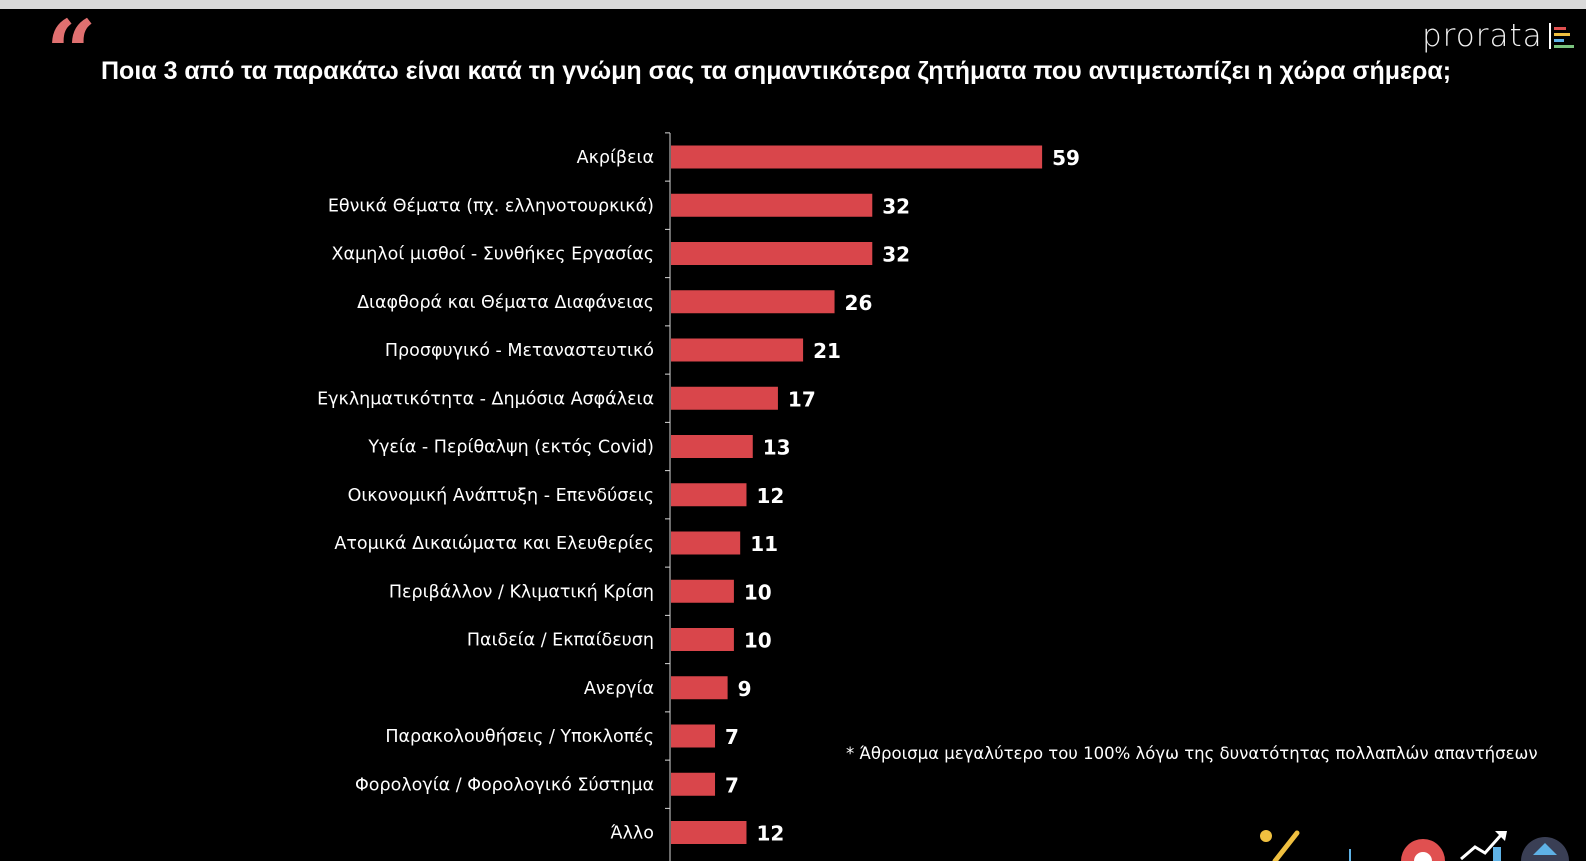  Describe the element at coordinates (504, 785) in the screenshot. I see `category-label: Φορολογία / Φορολογικό Σύστημα` at that location.